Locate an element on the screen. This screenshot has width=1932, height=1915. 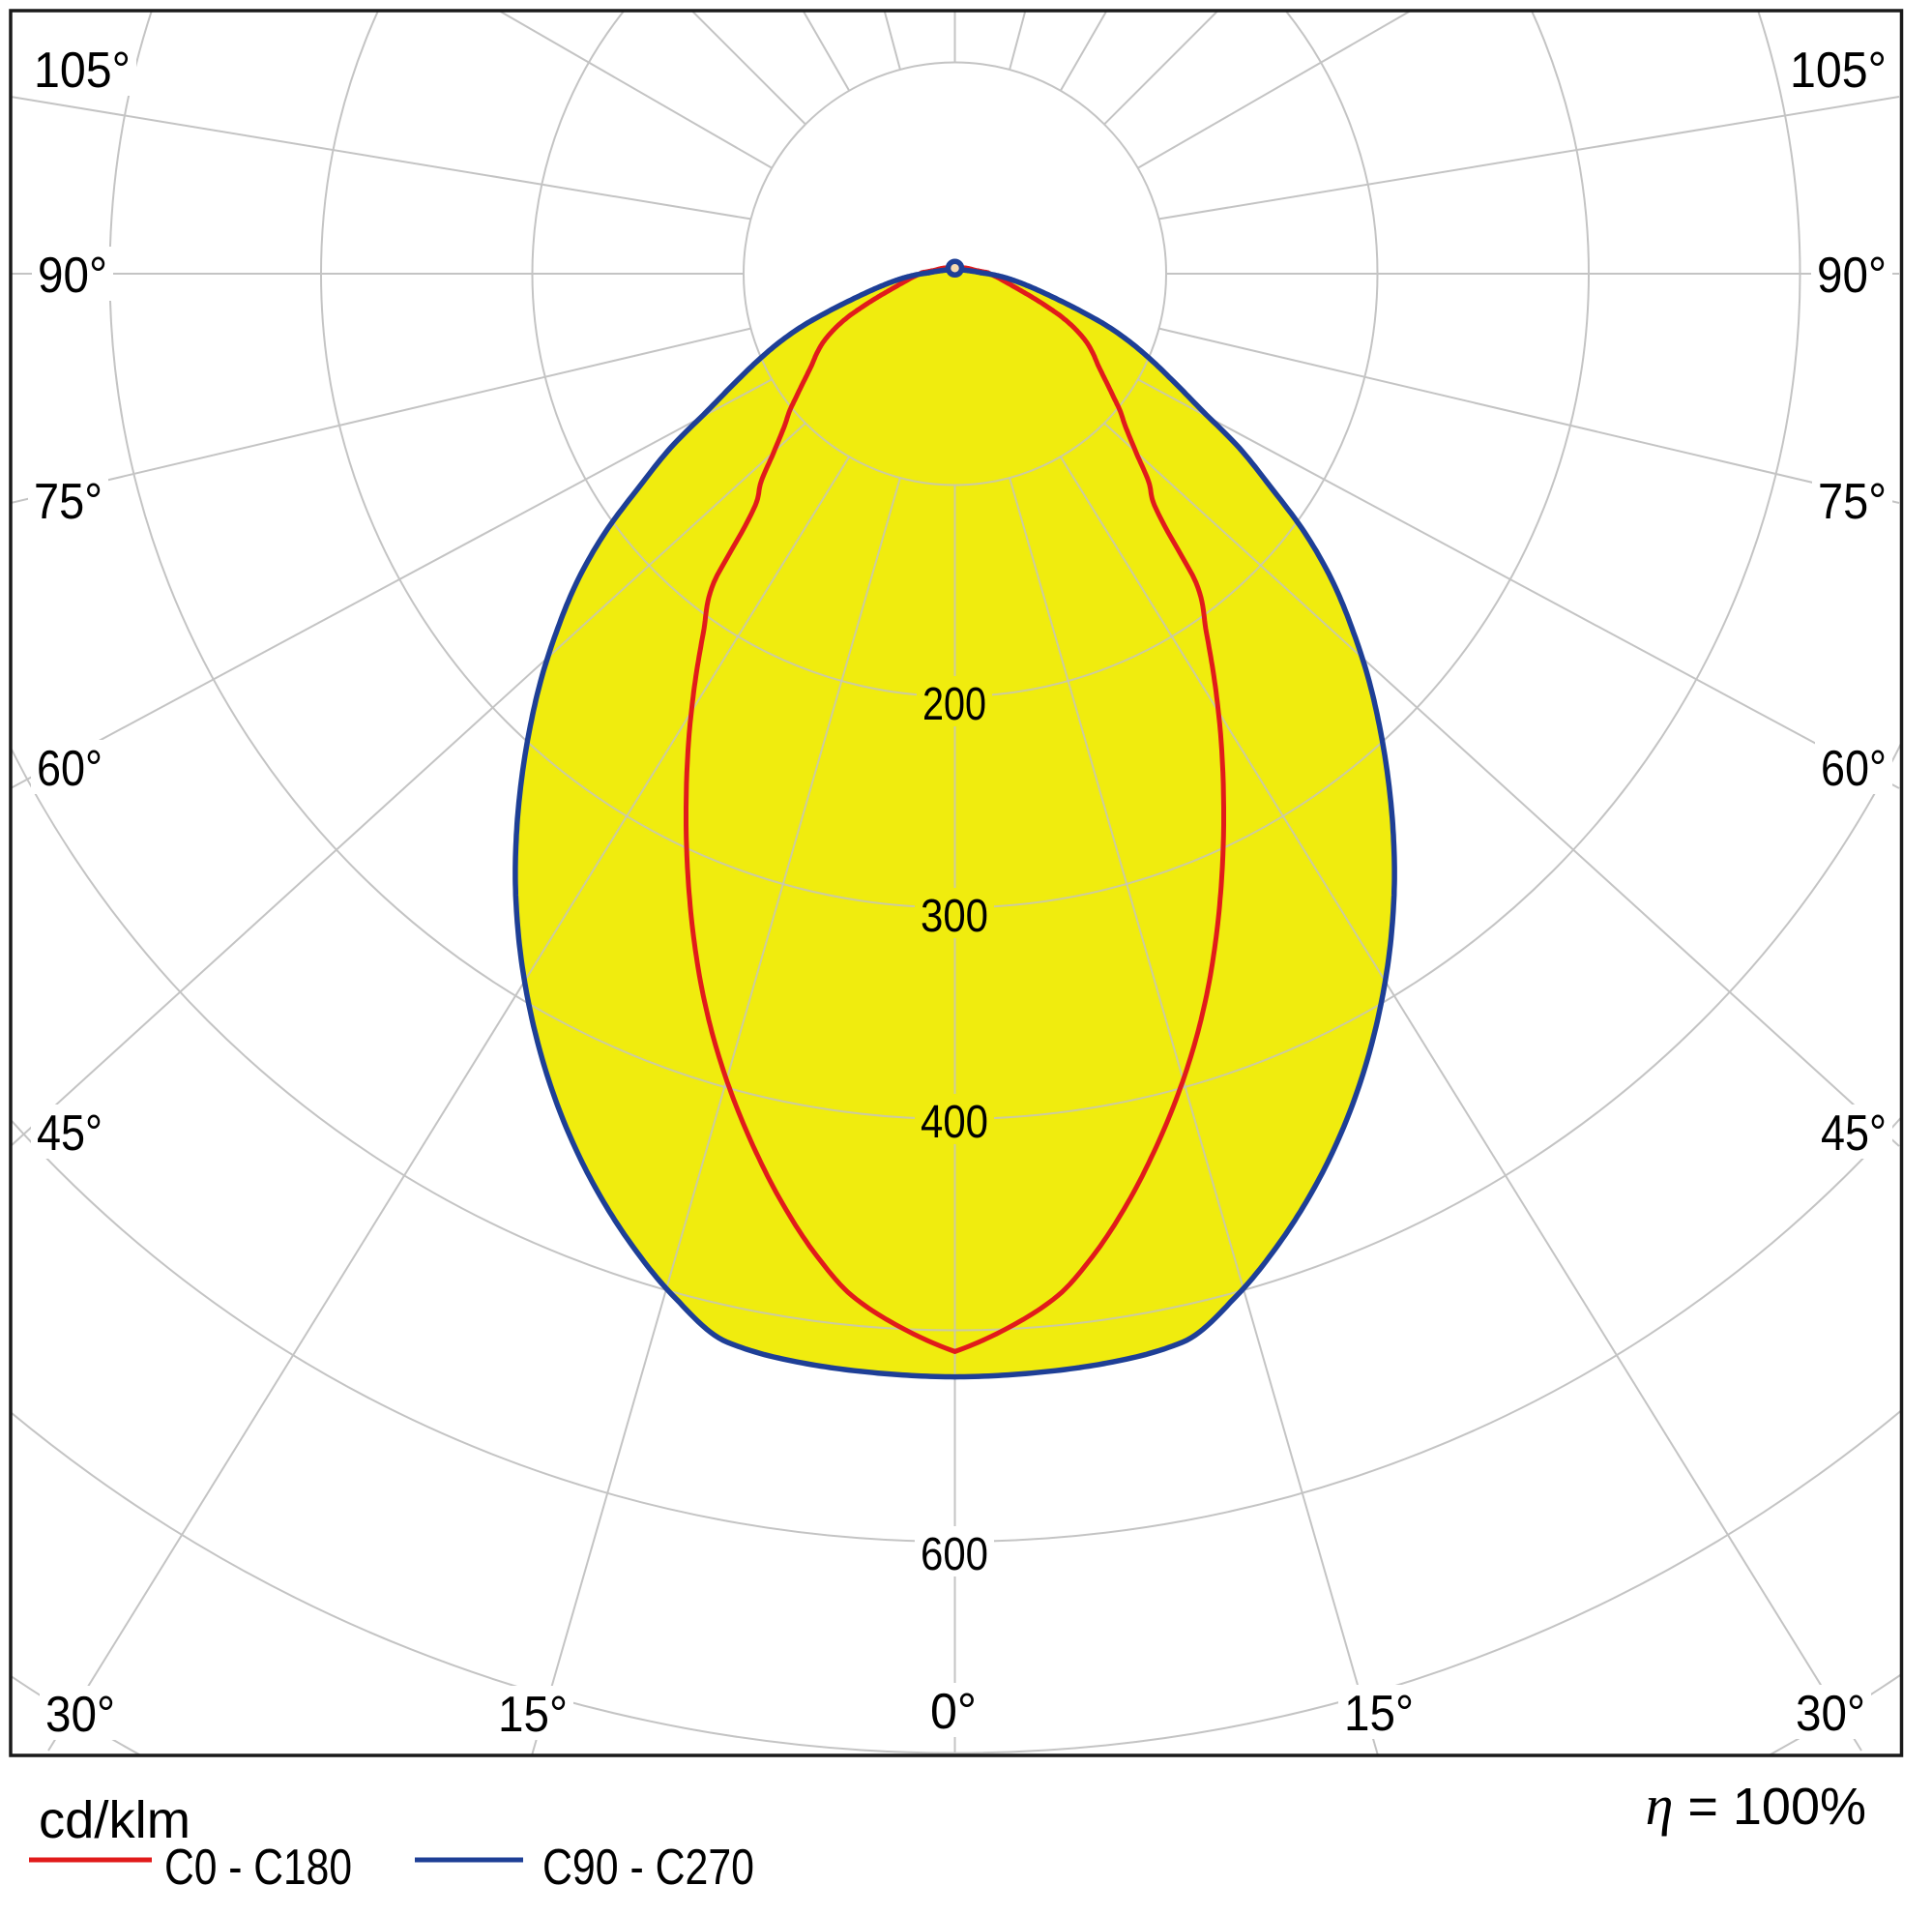
svg-text: 300 is located at coordinates (954, 916).